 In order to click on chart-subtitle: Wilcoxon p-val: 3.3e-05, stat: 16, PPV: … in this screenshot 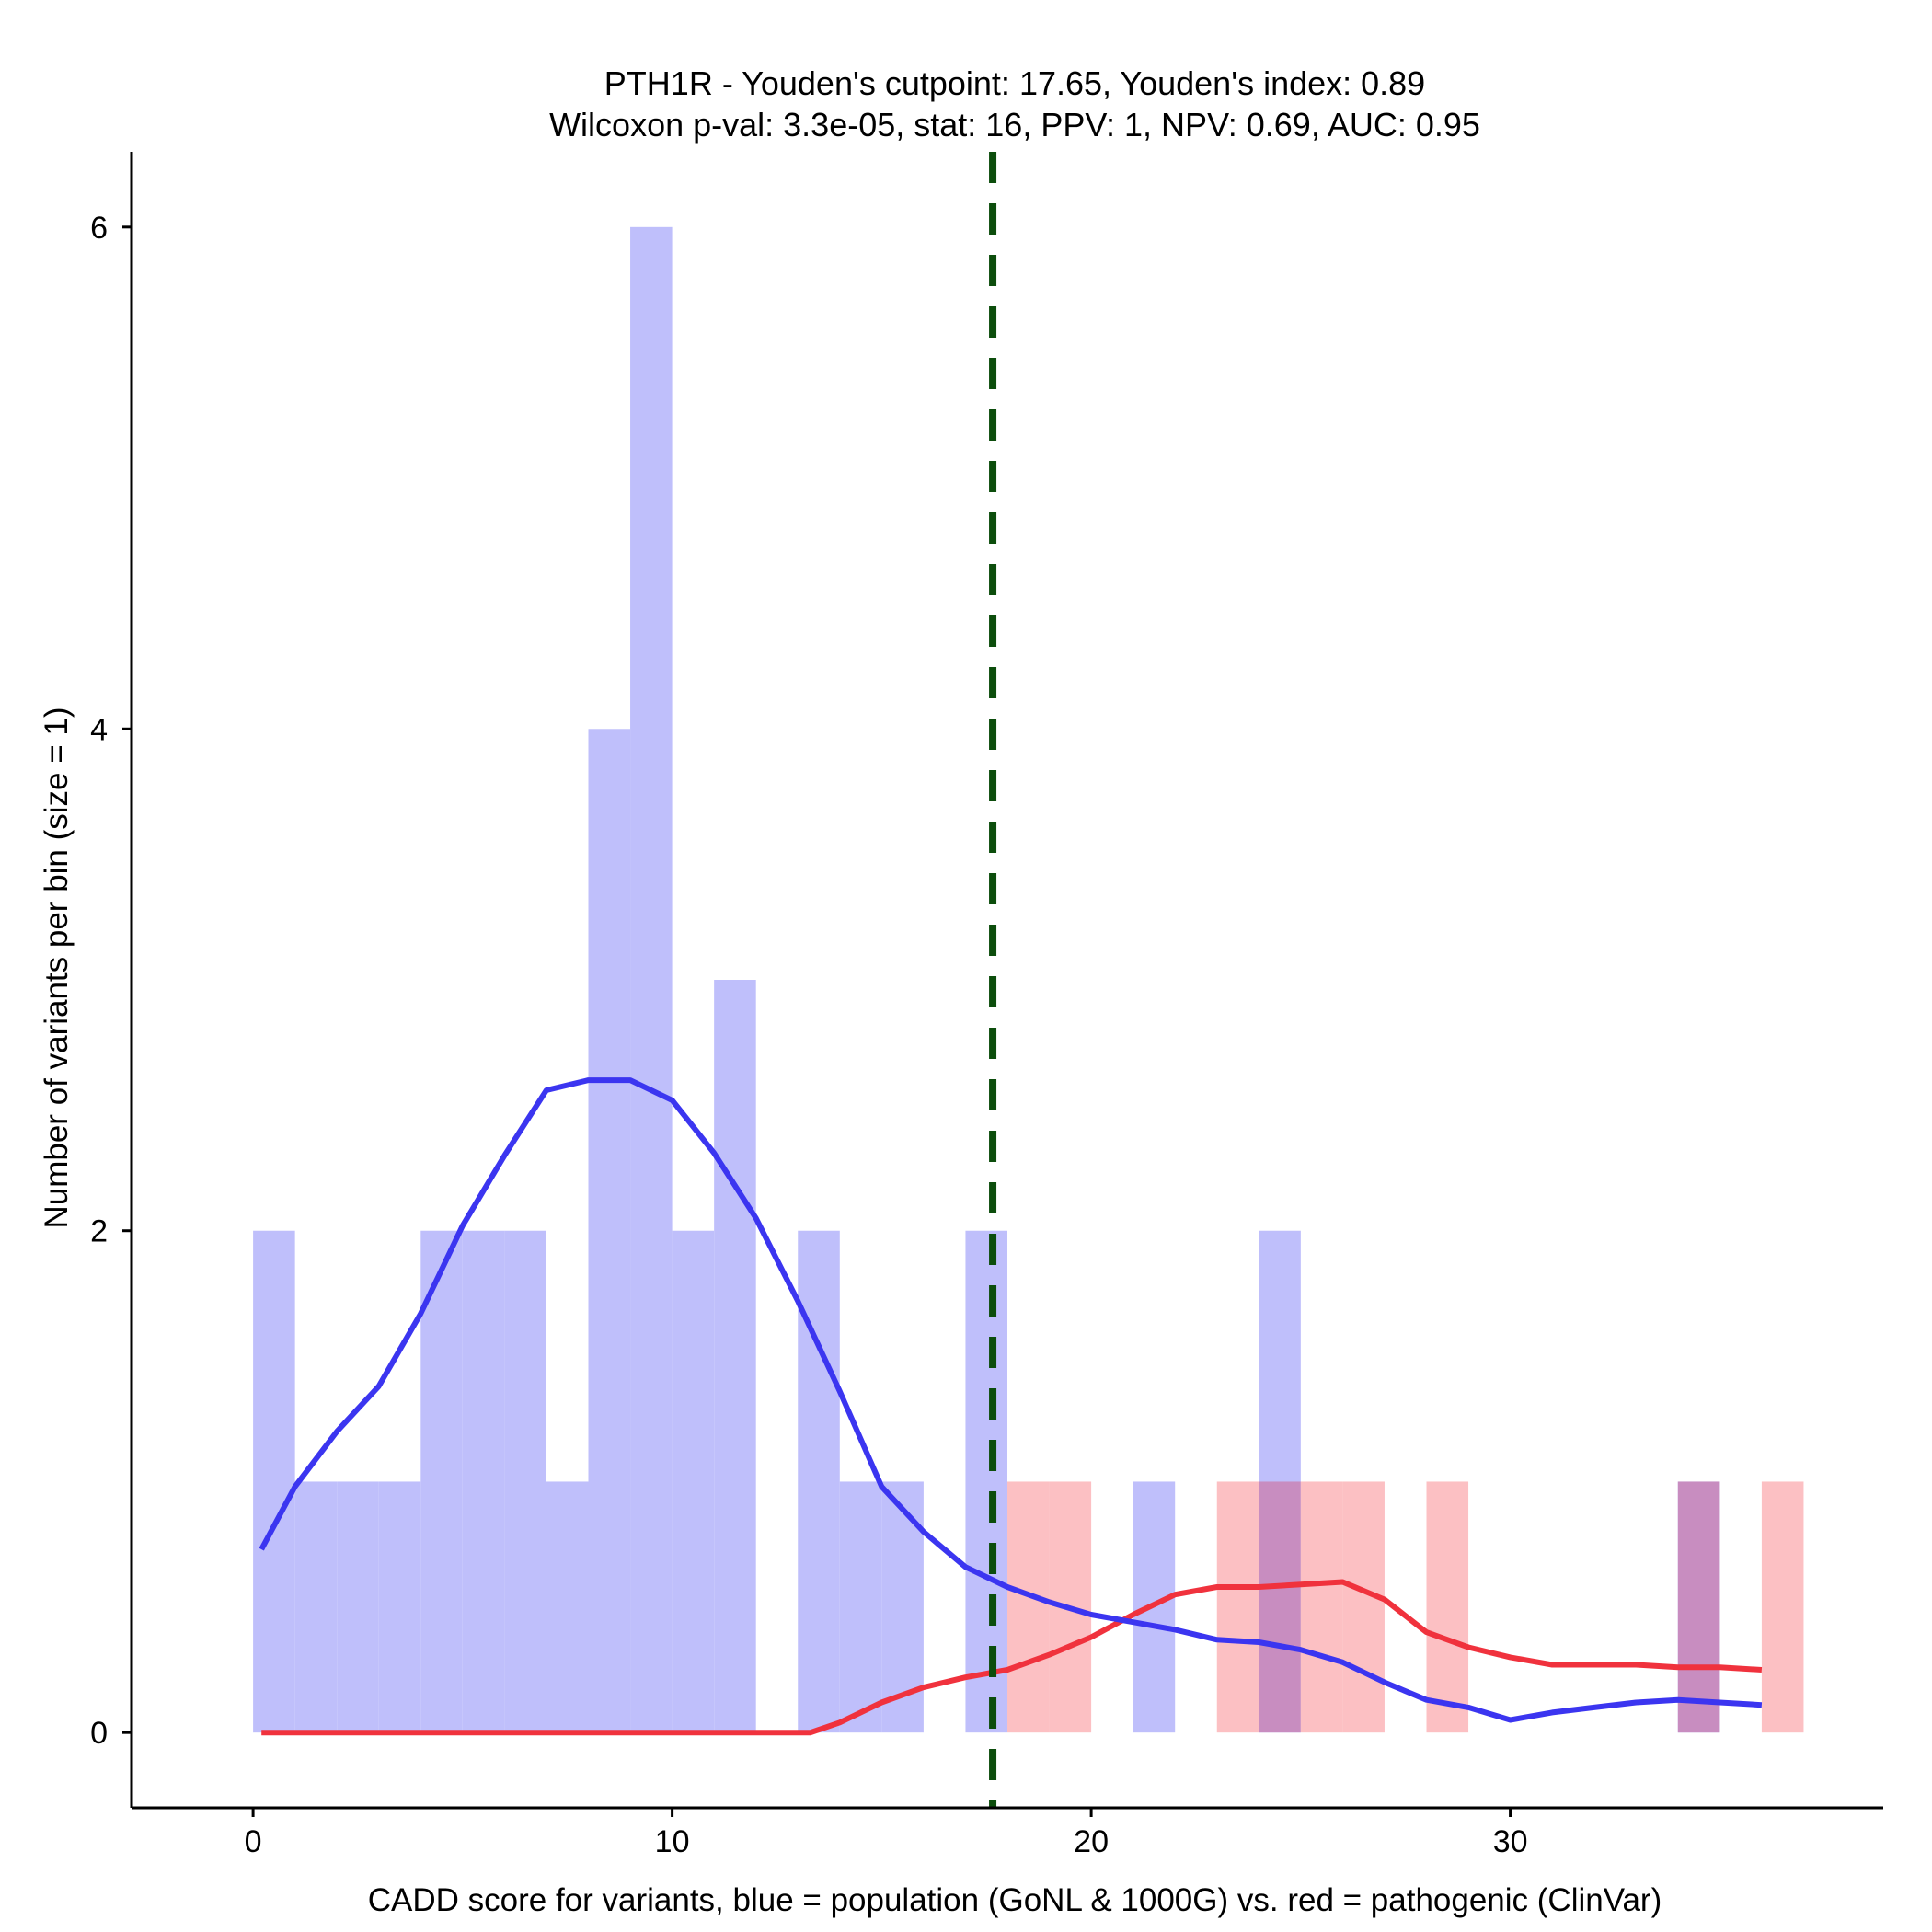, I will do `click(1014, 125)`.